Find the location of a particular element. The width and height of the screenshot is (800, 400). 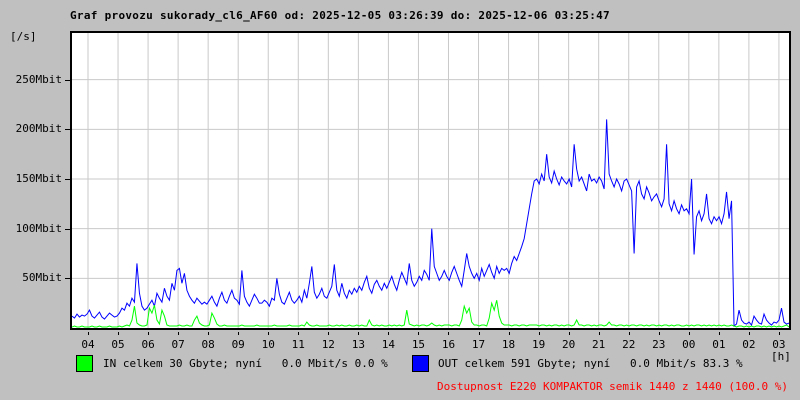

y-tick-200Mbit: 200Mbit is located at coordinates (38, 129).